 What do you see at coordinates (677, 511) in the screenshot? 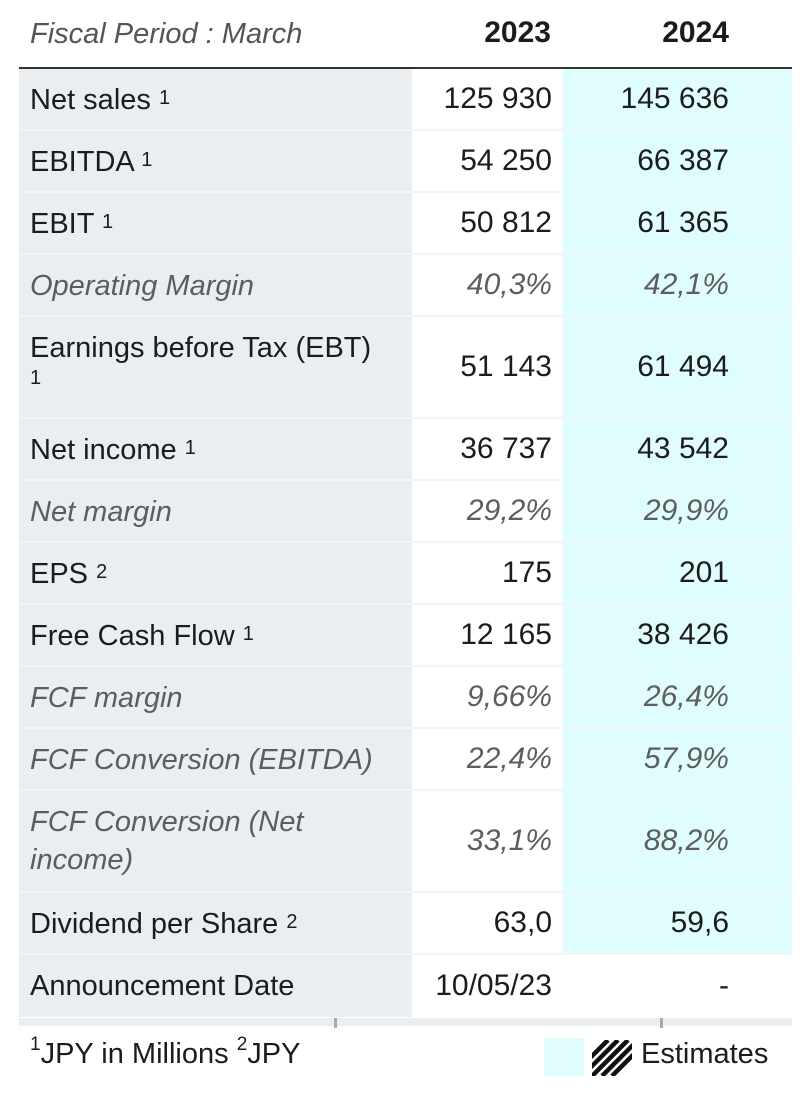
I see `value-2024: 29,9%` at bounding box center [677, 511].